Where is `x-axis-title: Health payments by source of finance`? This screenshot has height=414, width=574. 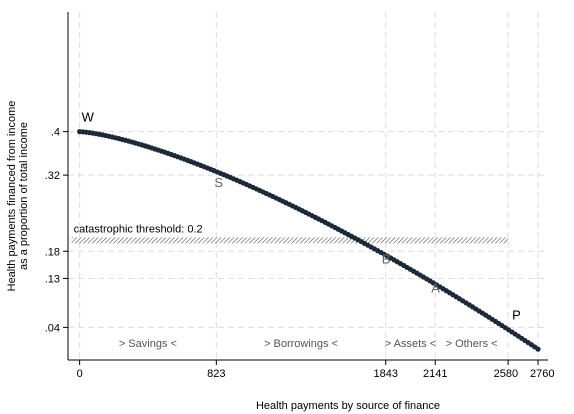
x-axis-title: Health payments by source of finance is located at coordinates (348, 406).